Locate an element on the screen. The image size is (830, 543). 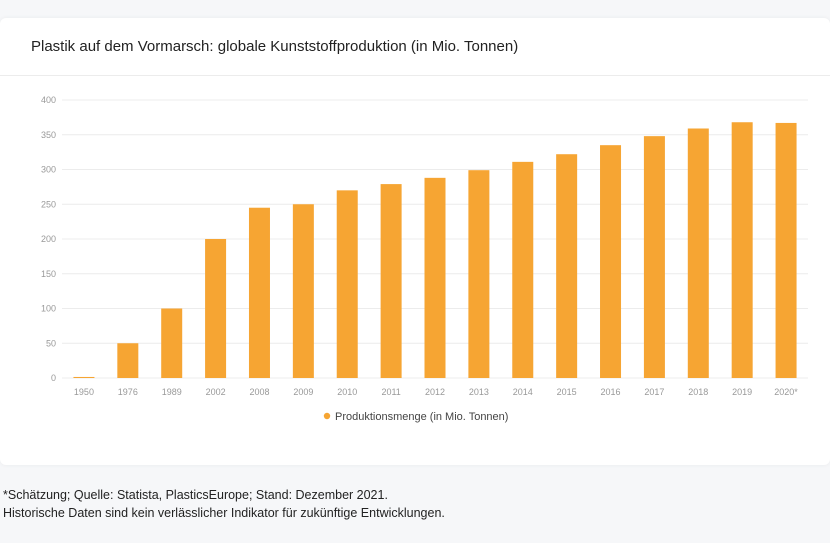
y-axis: 0 50 100 150 200 250 300 350 400 is located at coordinates (48, 239).